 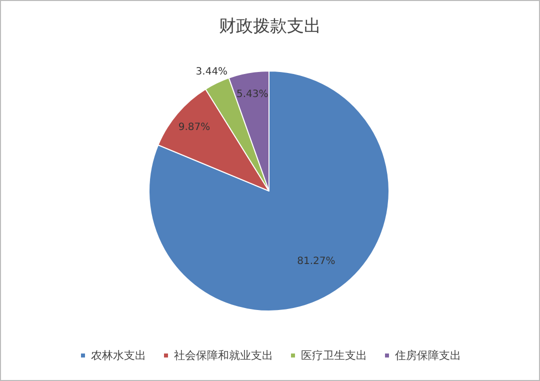 I want to click on legend-label: 农林水支出, so click(x=118, y=355).